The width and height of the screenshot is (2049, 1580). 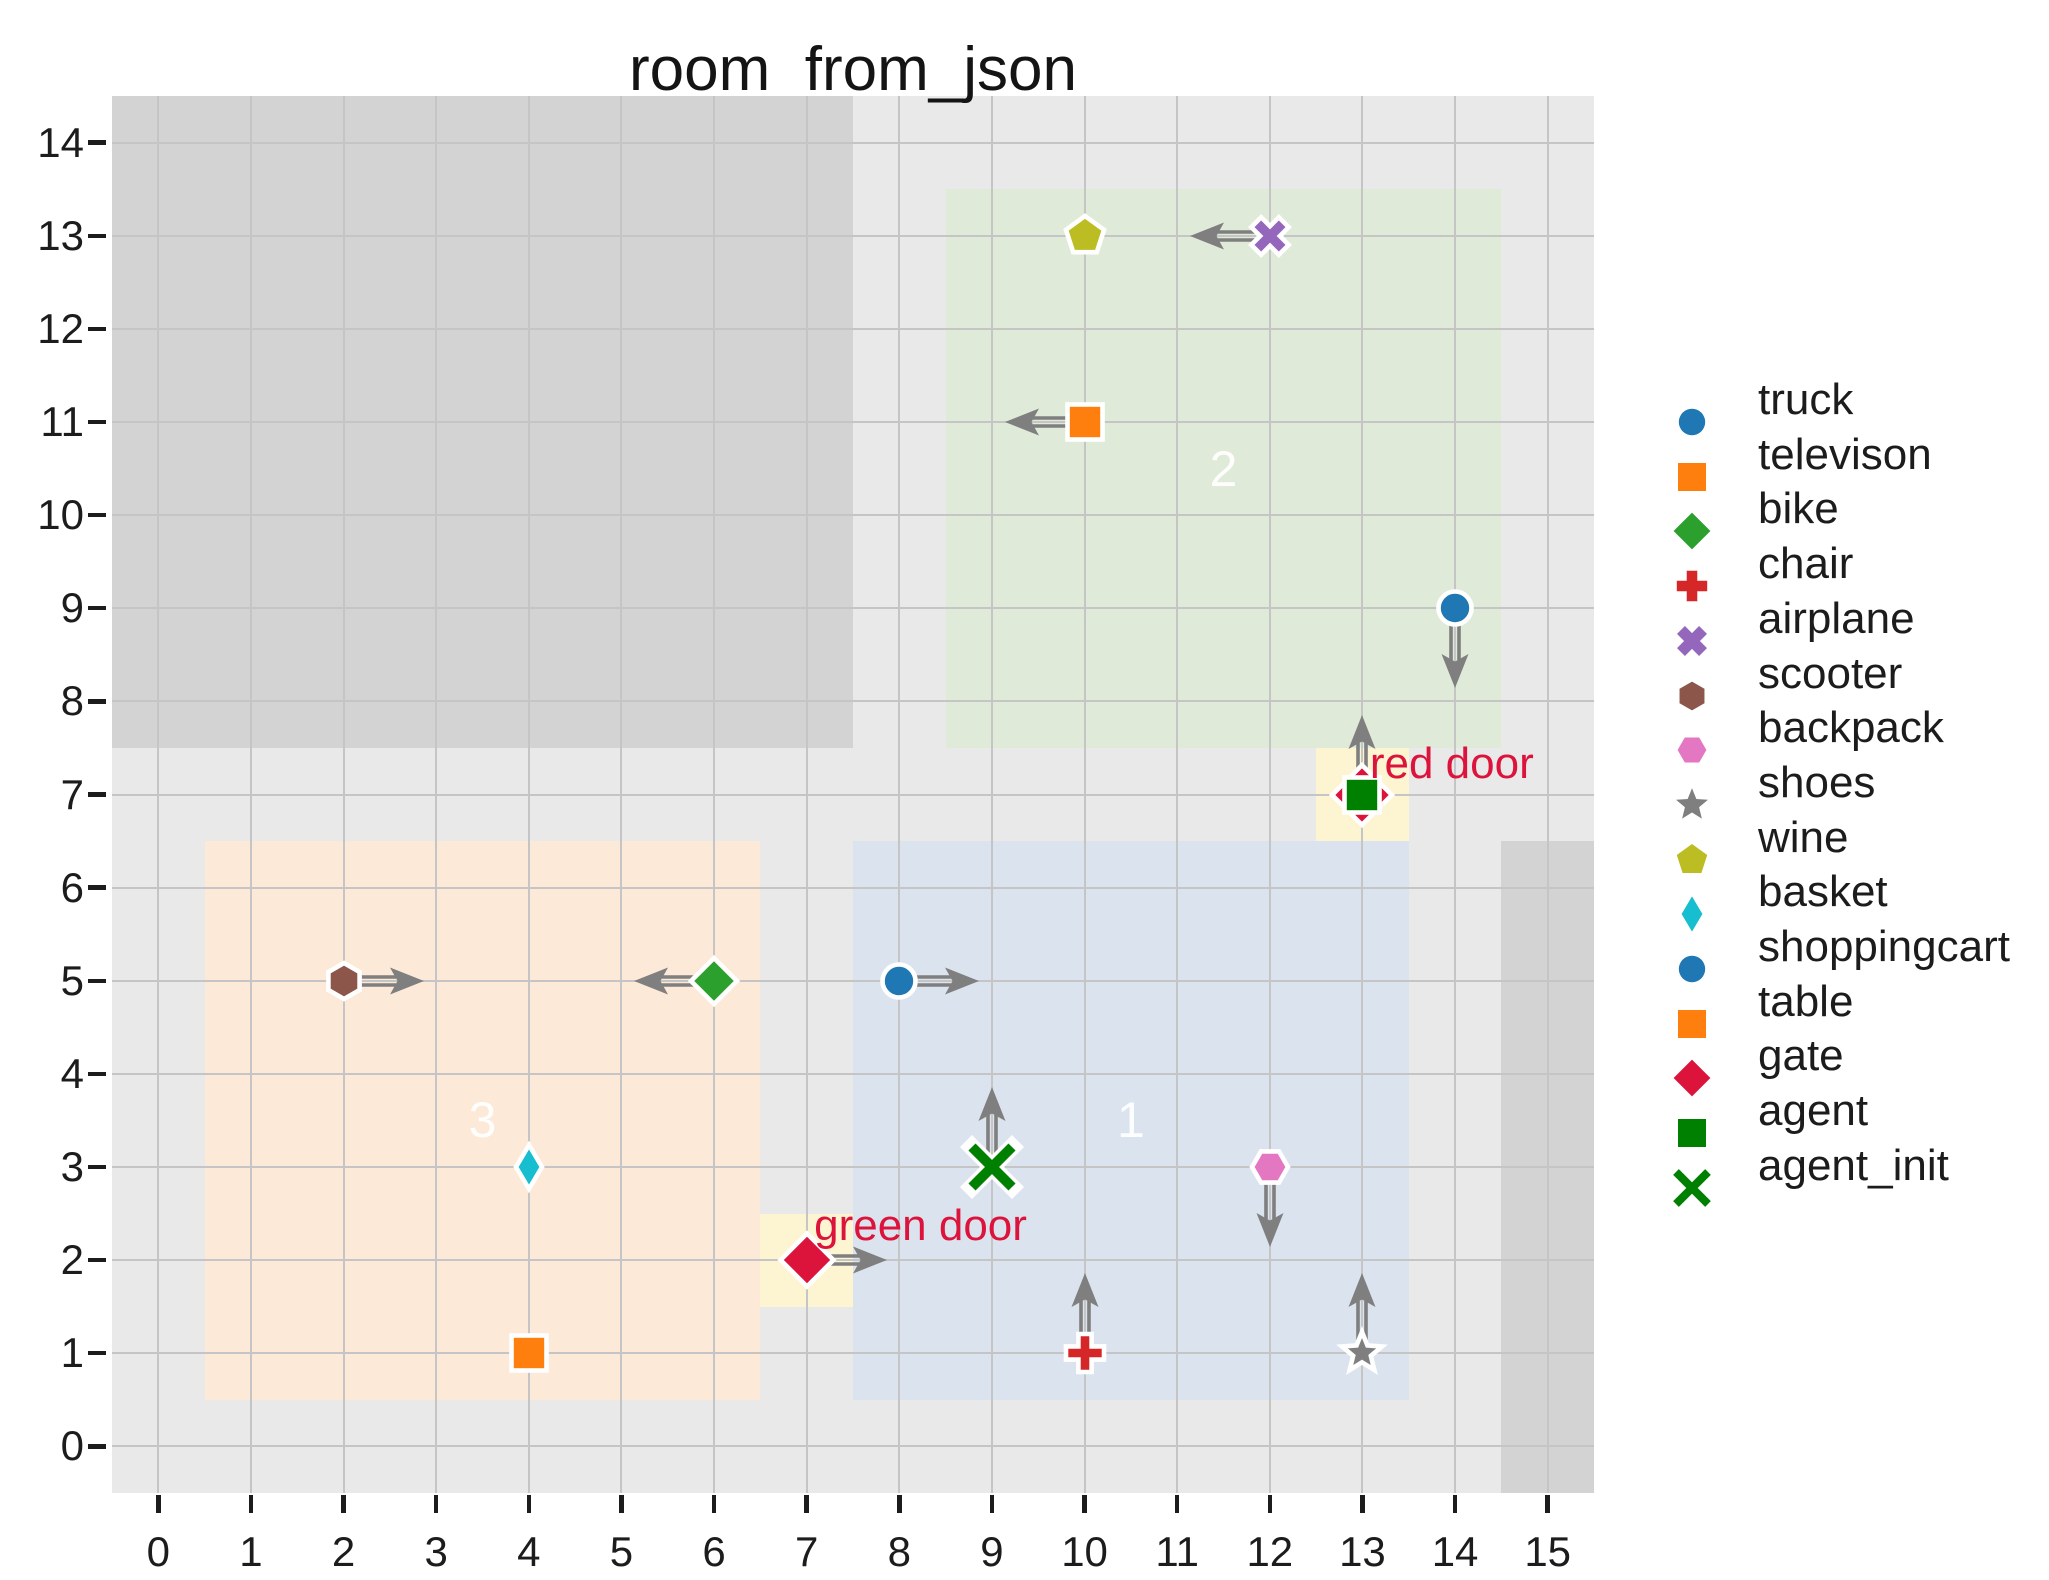 I want to click on legend-item-table: table, so click(x=1840, y=1006).